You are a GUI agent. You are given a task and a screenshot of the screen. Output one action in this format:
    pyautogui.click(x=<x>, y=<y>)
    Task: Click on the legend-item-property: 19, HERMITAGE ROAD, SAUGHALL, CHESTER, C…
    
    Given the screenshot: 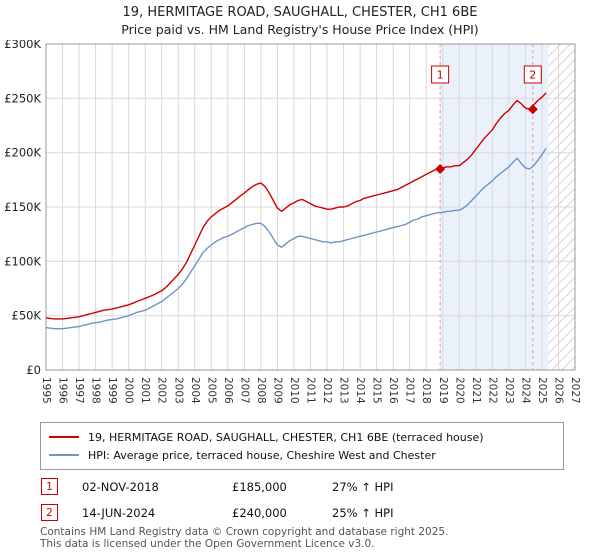 What is the action you would take?
    pyautogui.click(x=302, y=437)
    